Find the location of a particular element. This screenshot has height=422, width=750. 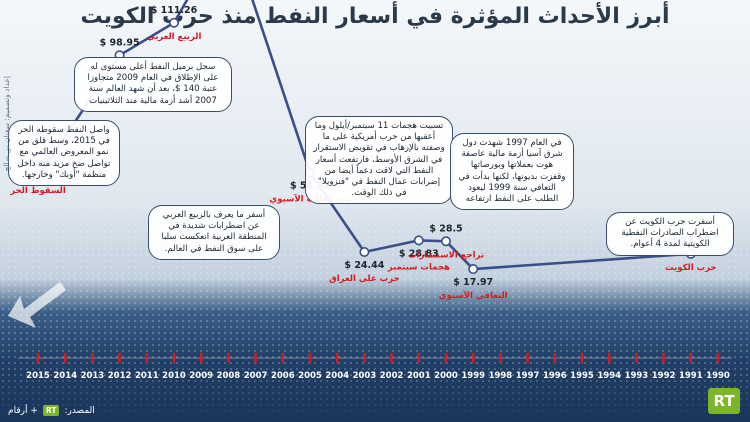

year-label-1995: 1995 is located at coordinates (582, 376).